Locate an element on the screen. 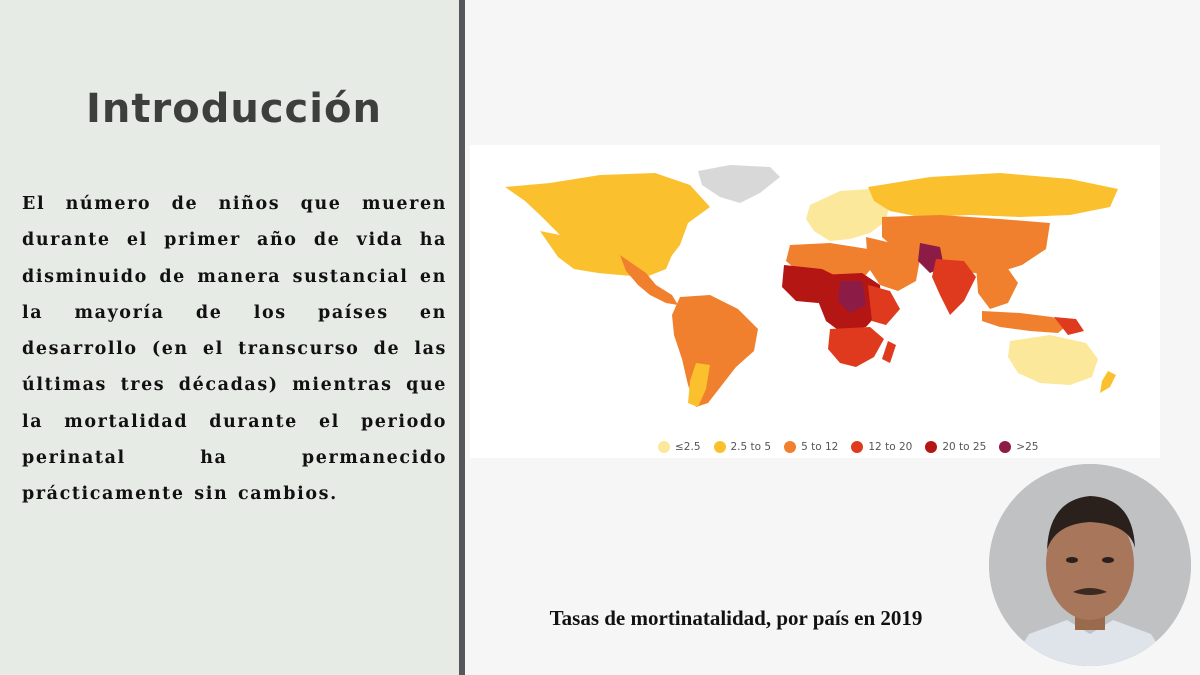 This screenshot has width=1200, height=675. legend-label: 2.5 to 5 is located at coordinates (751, 447).